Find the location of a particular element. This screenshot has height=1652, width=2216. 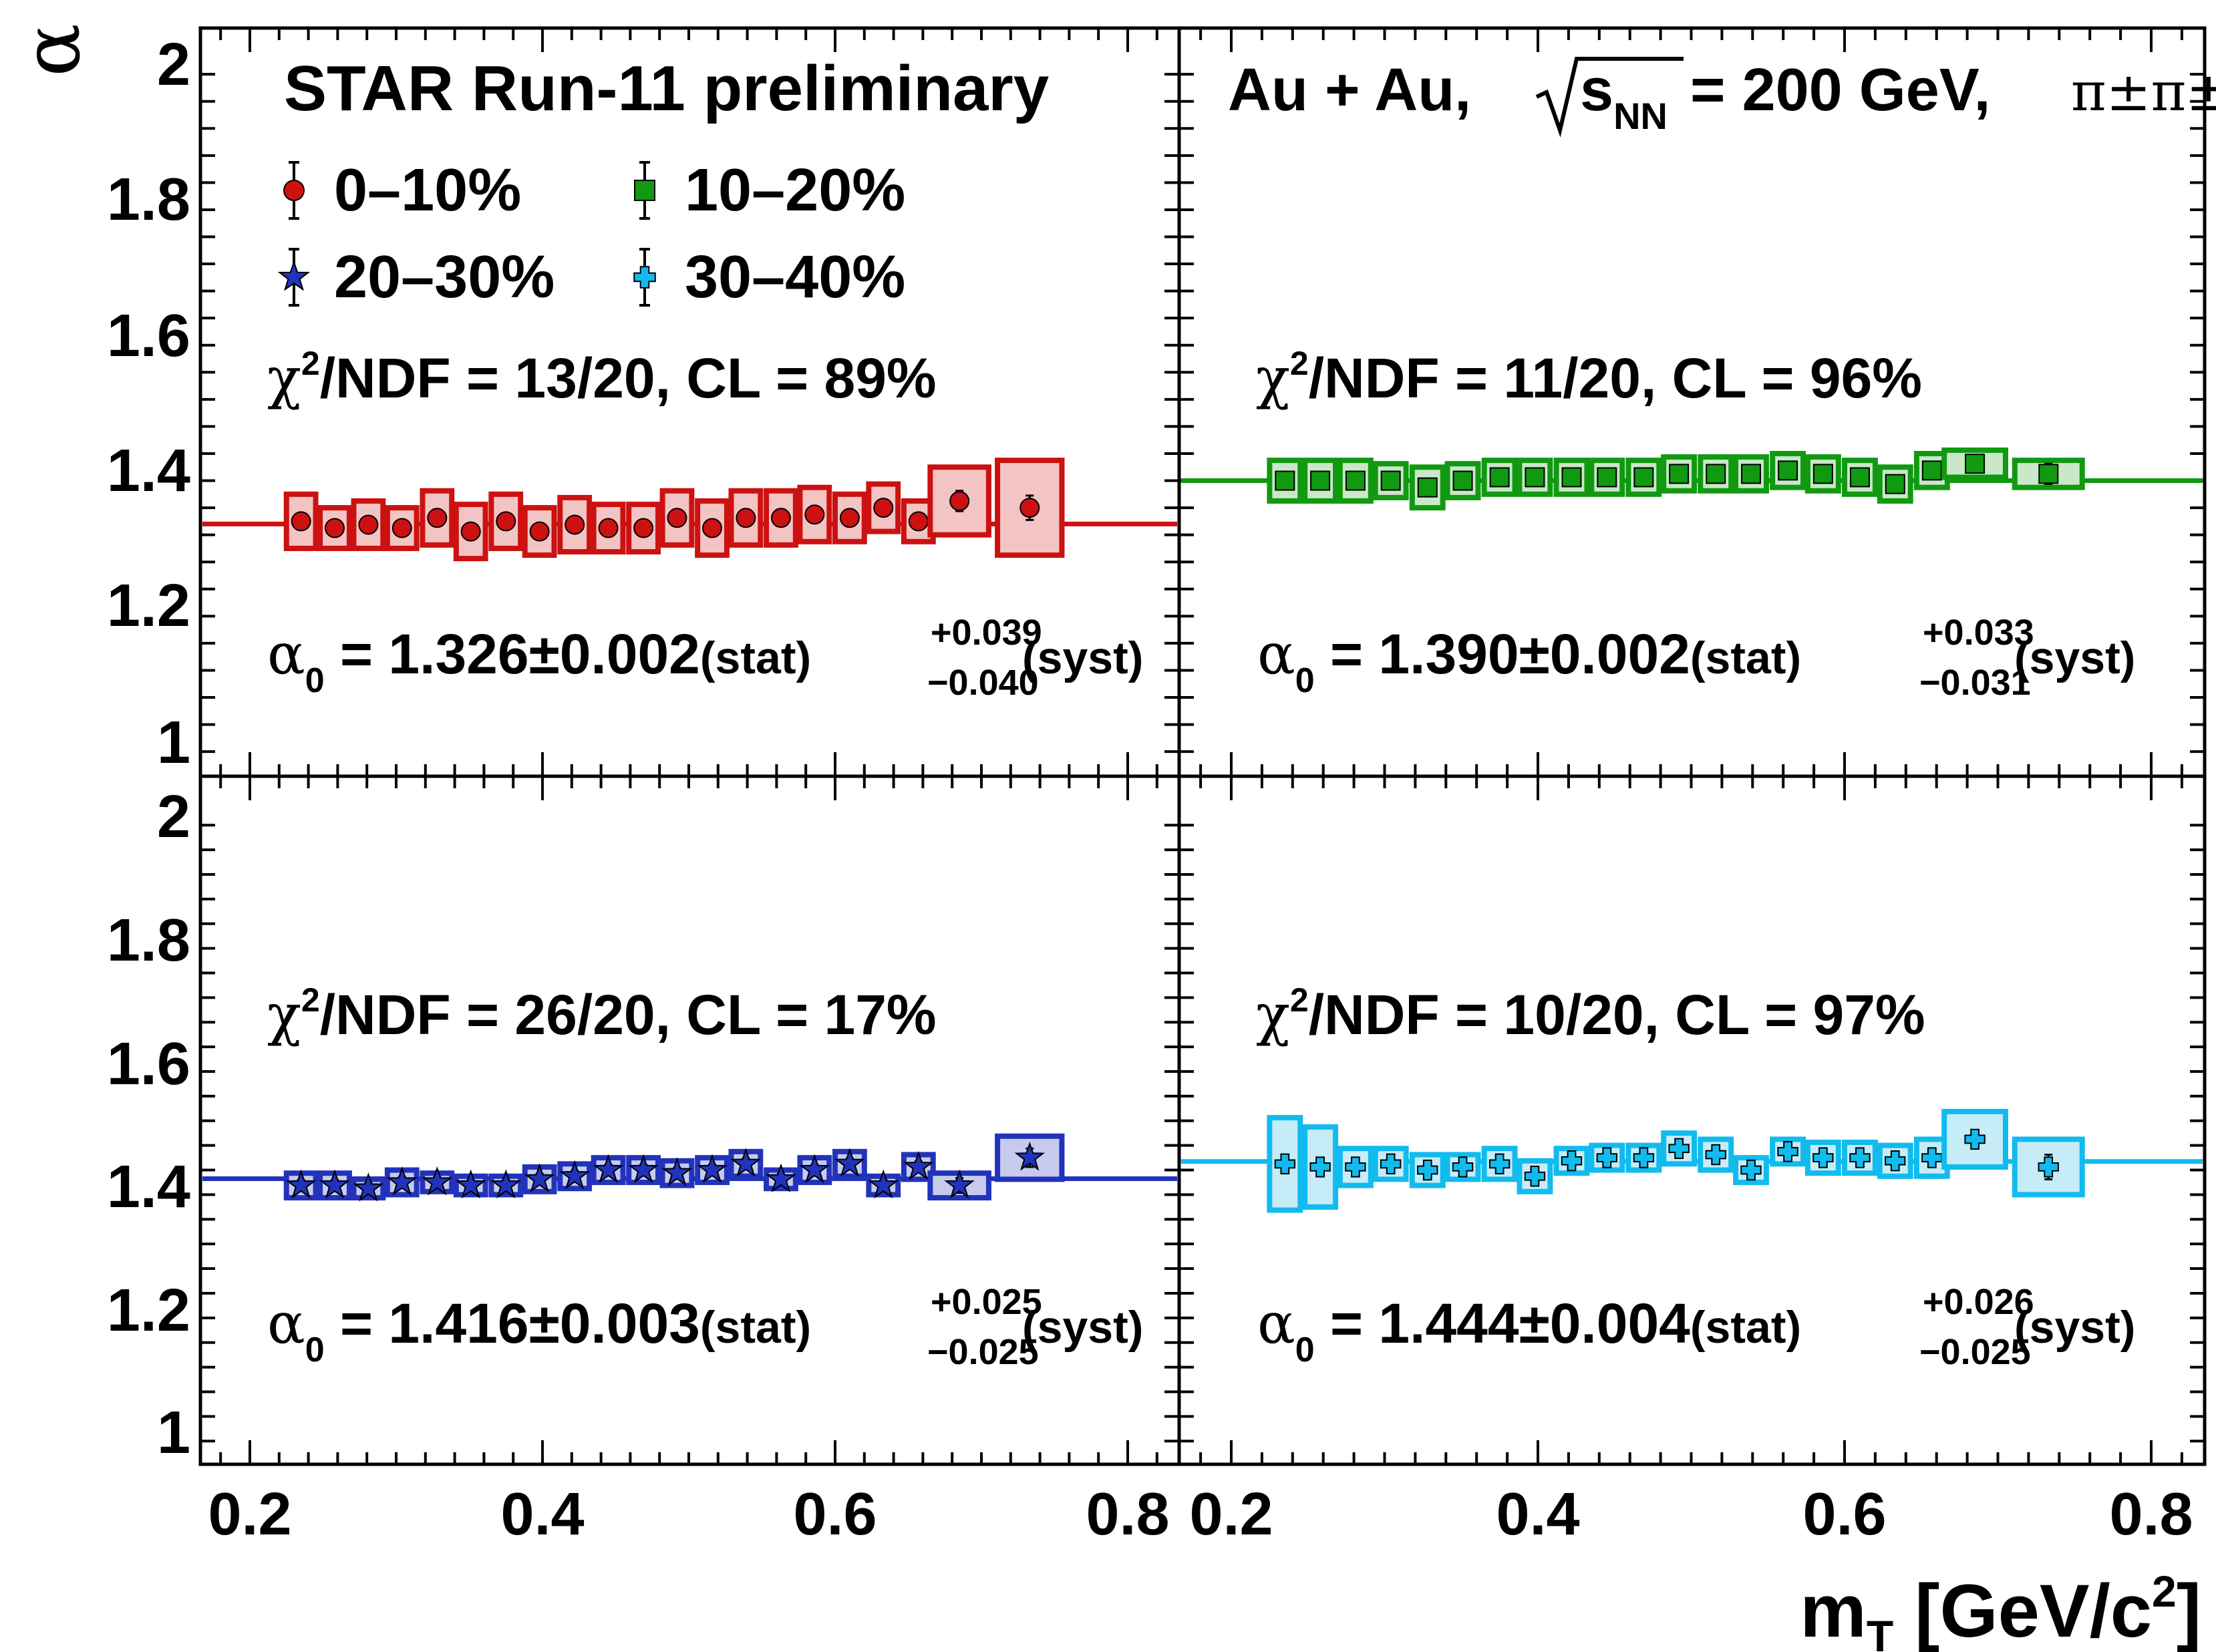

chi2-text-3: χ2/NDF = 10/20, CL = 97% is located at coordinates (1590, 1014).